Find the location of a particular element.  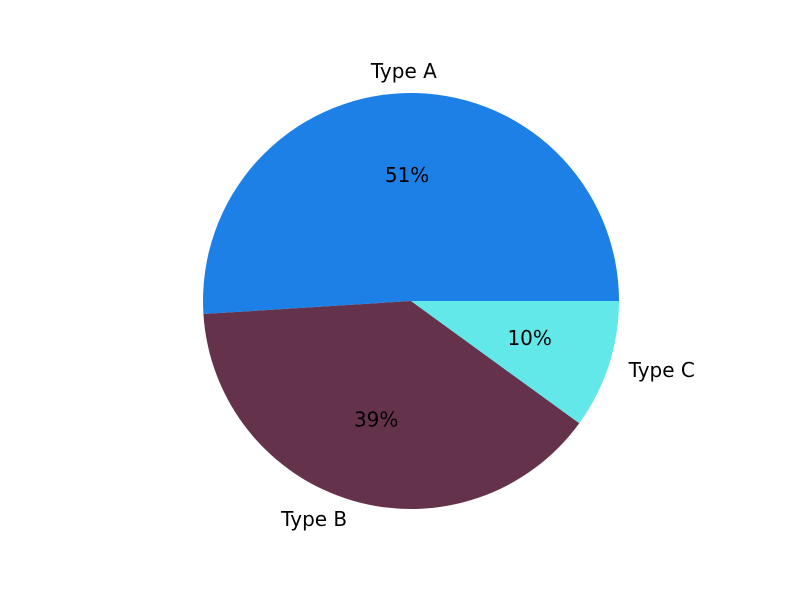

percentage-label-type-a: 51% is located at coordinates (407, 175).